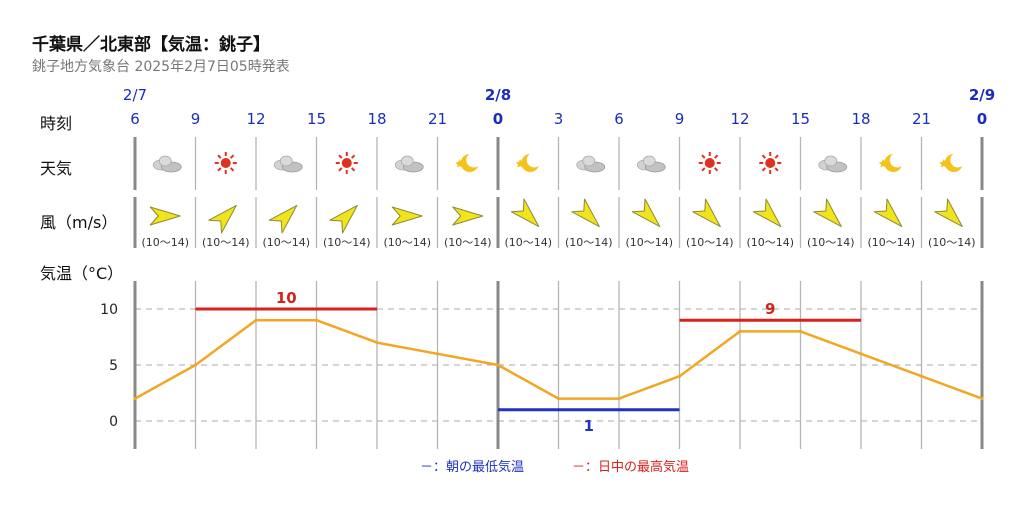 This screenshot has height=521, width=1024. I want to click on min-temp-label: 1, so click(589, 426).